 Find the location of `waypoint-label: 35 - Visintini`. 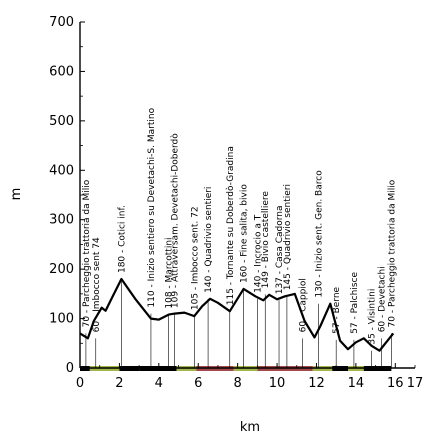

waypoint-label: 35 - Visintini is located at coordinates (373, 317).